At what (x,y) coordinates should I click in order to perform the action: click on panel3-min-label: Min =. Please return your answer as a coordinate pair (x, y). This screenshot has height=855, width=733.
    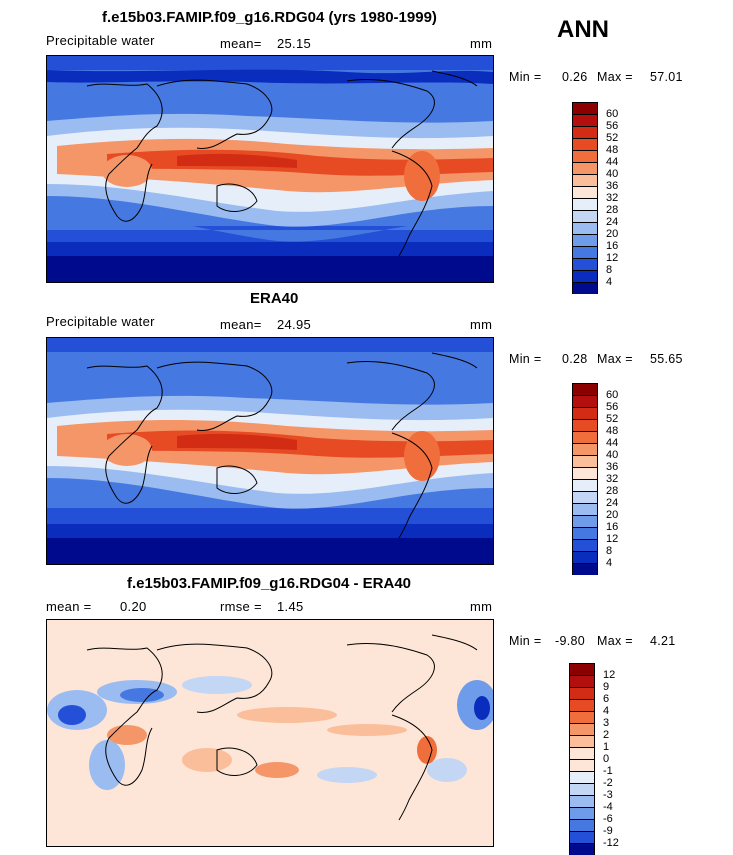
    Looking at the image, I should click on (525, 641).